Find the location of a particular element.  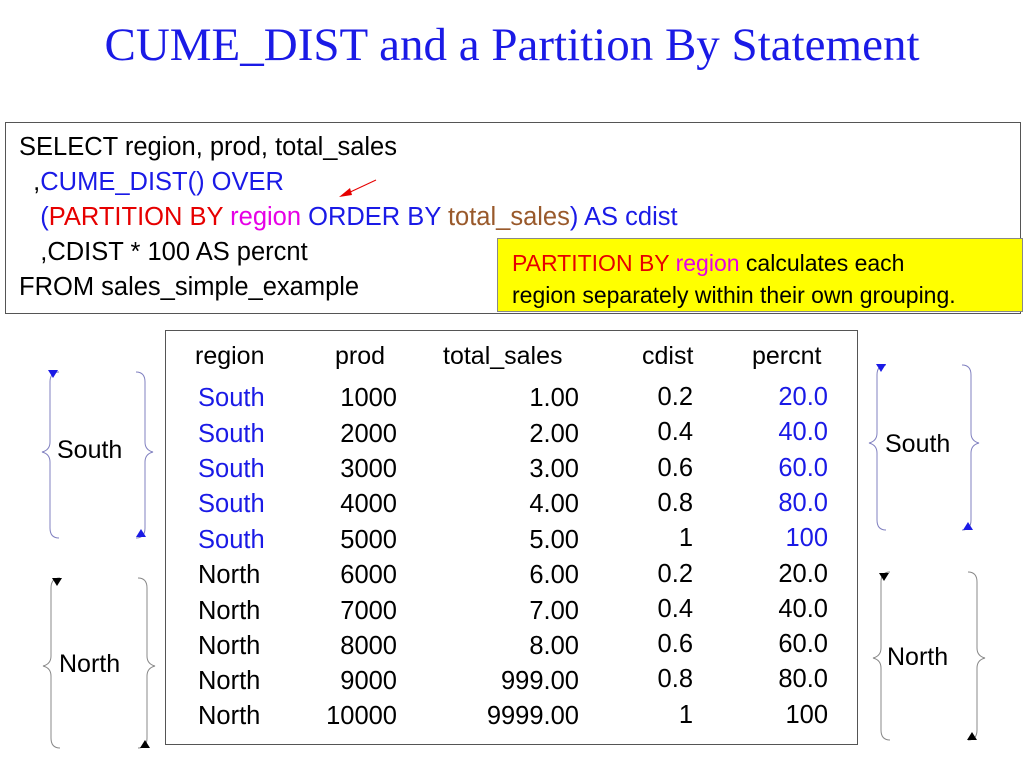

cell-total-sales: 1.00 is located at coordinates (554, 398).